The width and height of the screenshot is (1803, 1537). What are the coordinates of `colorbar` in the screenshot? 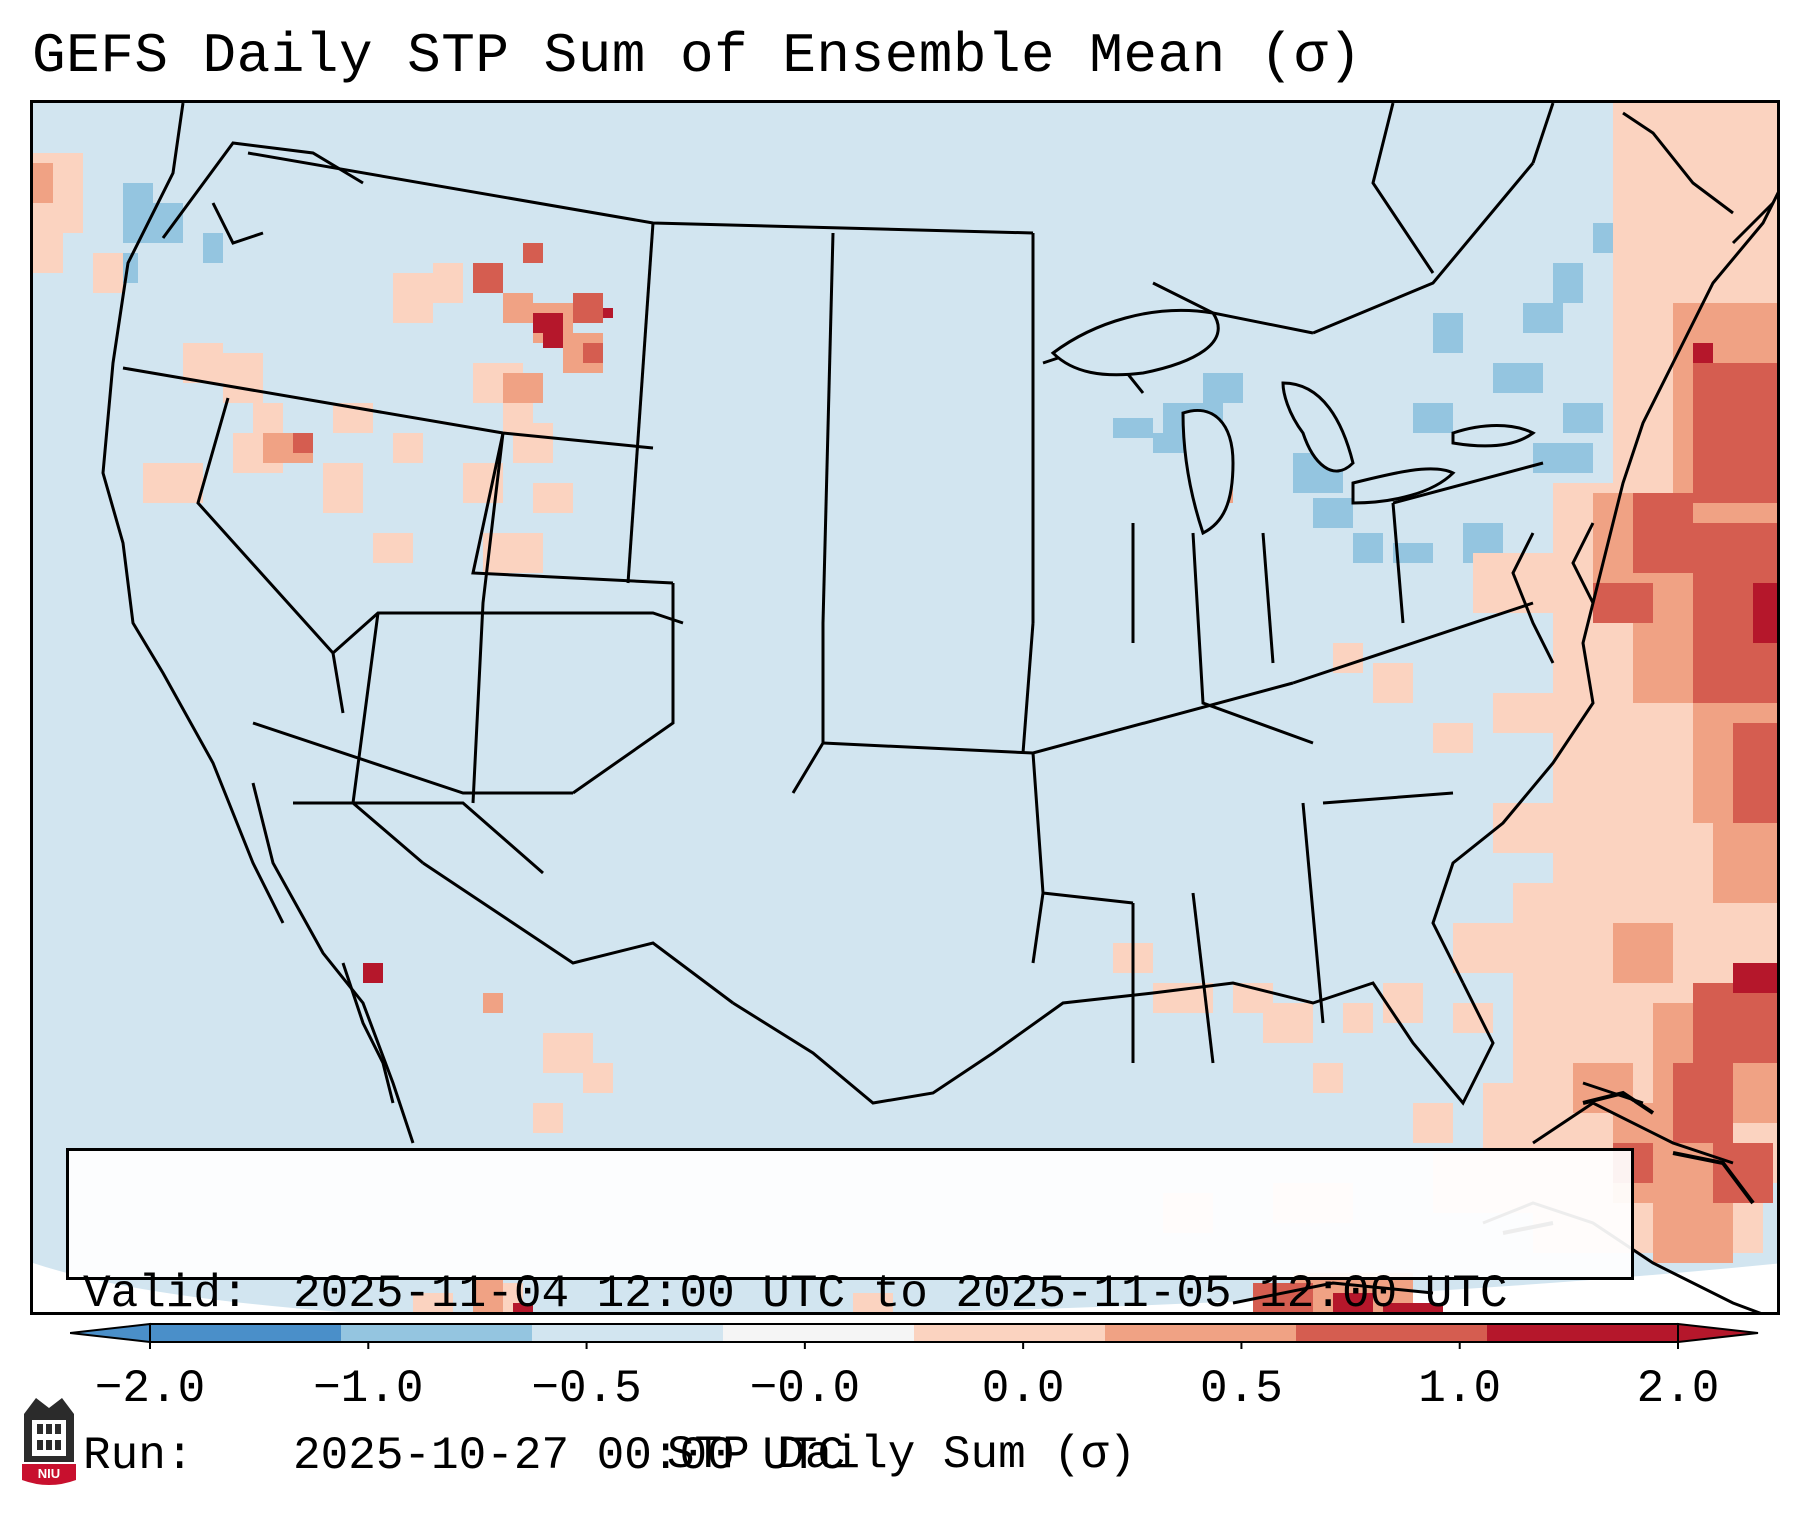 It's located at (914, 1335).